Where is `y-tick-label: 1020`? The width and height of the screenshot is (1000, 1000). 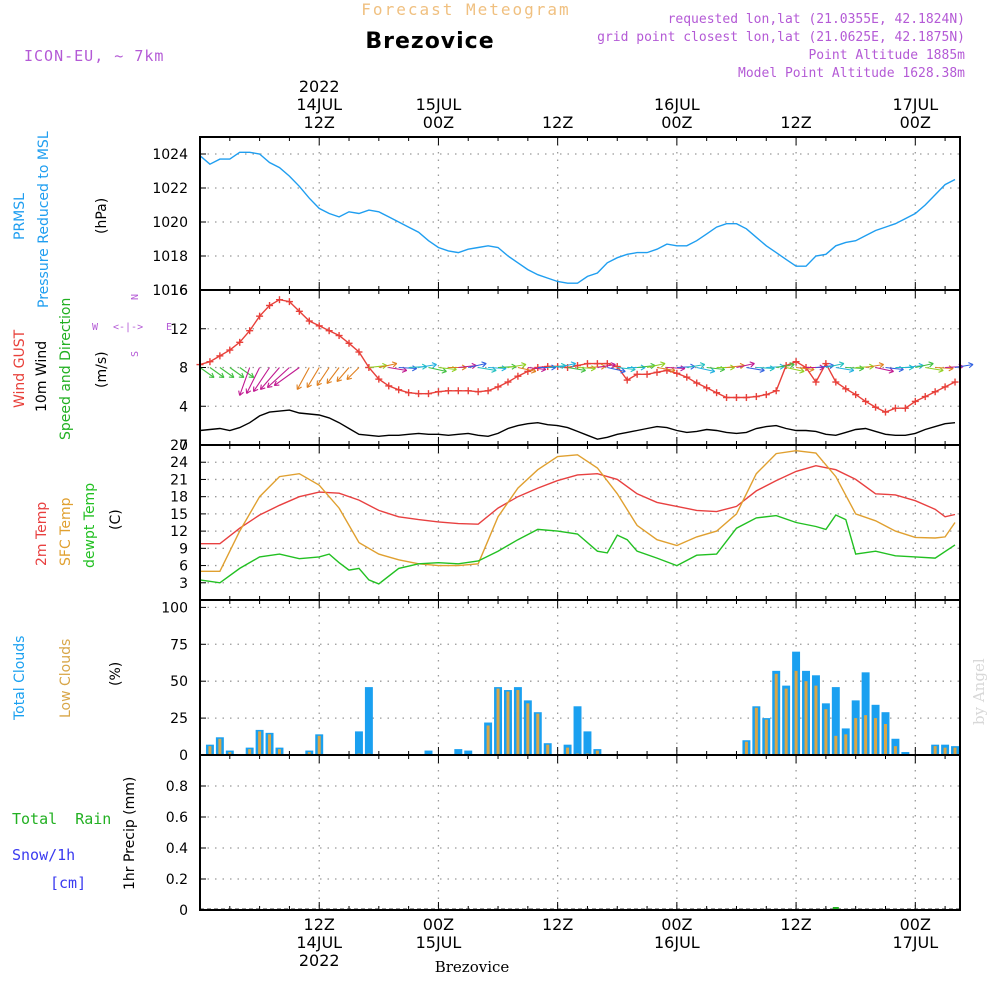
y-tick-label: 1020 is located at coordinates (170, 223).